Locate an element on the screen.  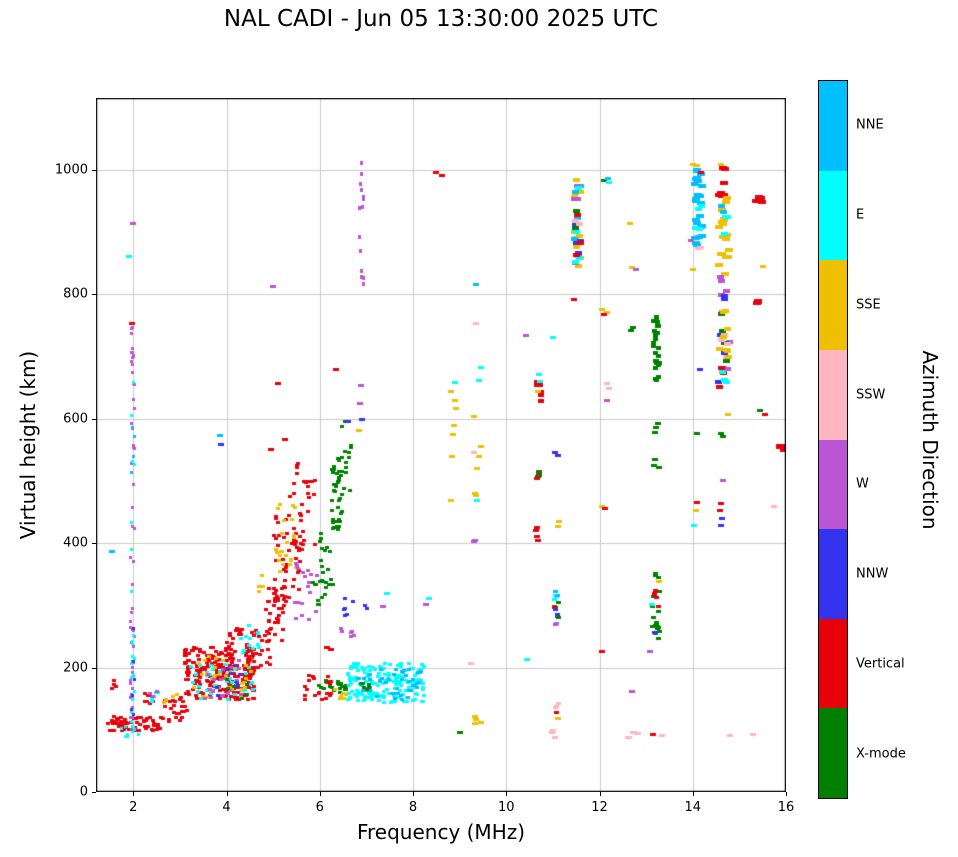
colorbar-segment-x-mode is located at coordinates (833, 753).